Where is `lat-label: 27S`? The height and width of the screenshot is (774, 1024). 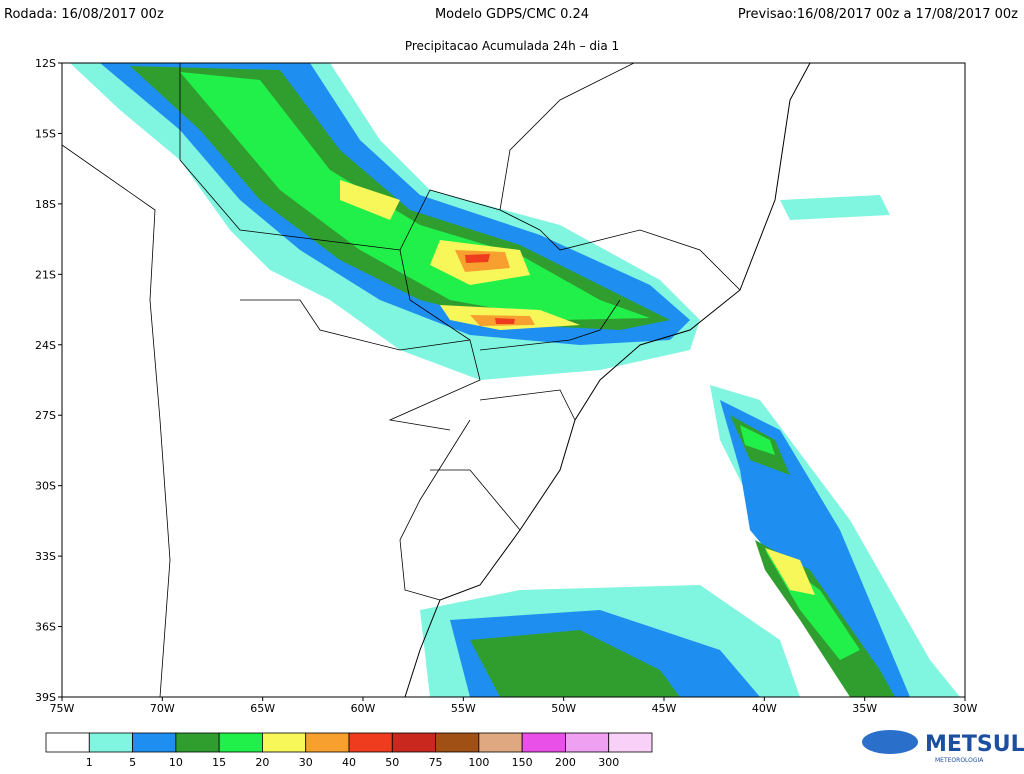
lat-label: 27S is located at coordinates (45, 415).